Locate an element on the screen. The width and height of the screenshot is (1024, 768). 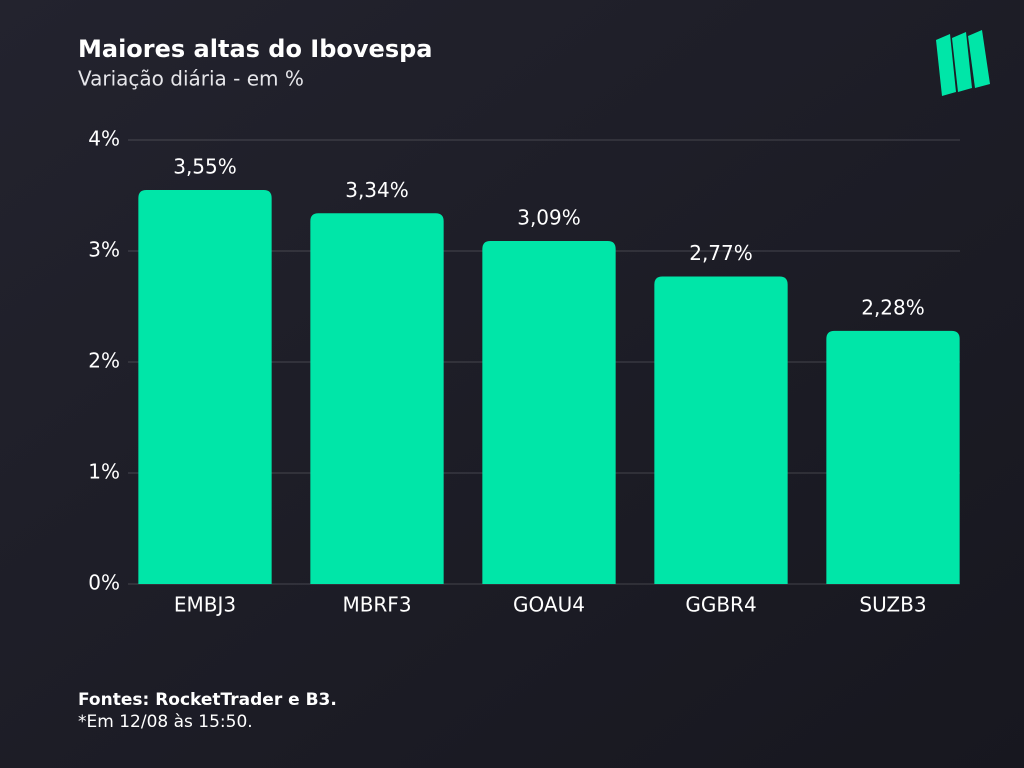
chart-subtitle: Variação diária - em % is located at coordinates (191, 79).